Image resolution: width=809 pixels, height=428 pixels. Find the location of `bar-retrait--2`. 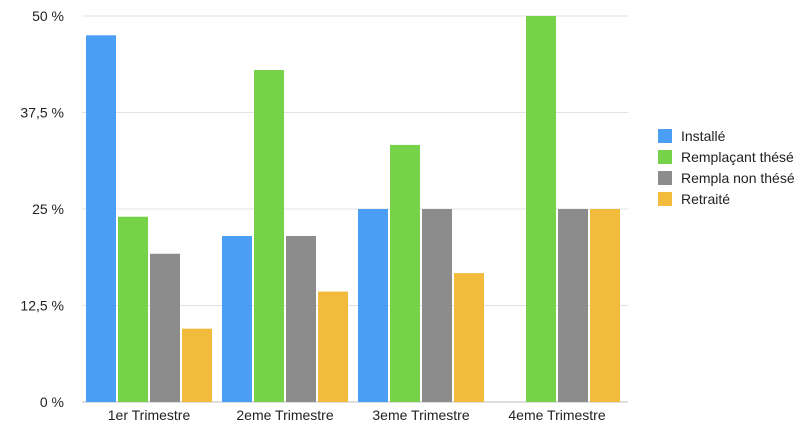

bar-retrait--2 is located at coordinates (333, 346).